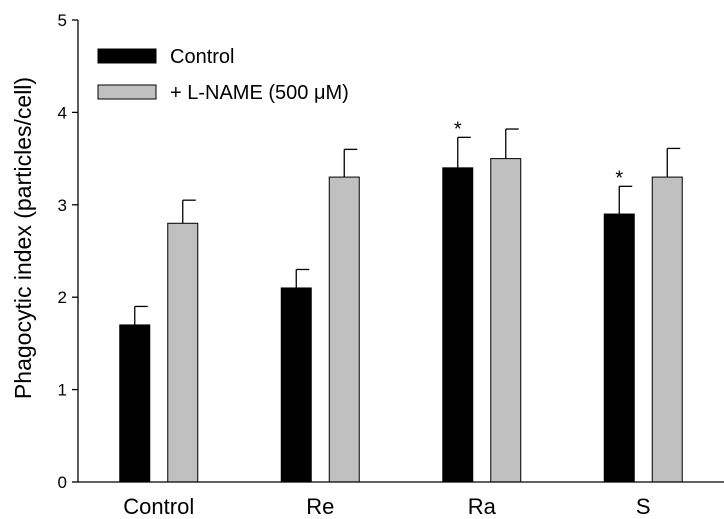 Image resolution: width=724 pixels, height=519 pixels. What do you see at coordinates (23, 238) in the screenshot?
I see `y-axis-label: Phagocytic index (particles/cell)` at bounding box center [23, 238].